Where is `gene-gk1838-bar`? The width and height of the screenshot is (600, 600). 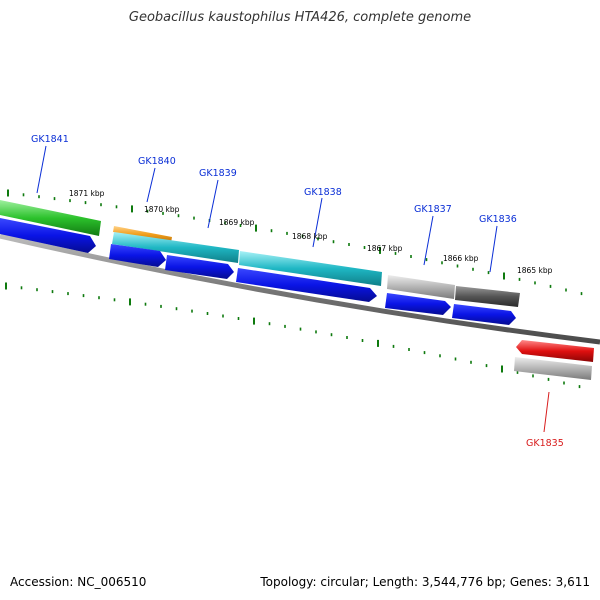 gene-gk1838-bar is located at coordinates (310, 268).